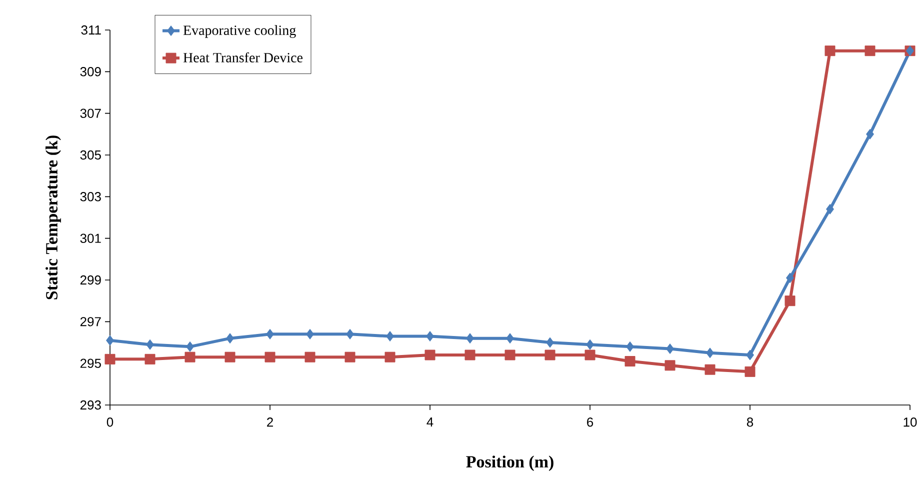 The width and height of the screenshot is (922, 497). What do you see at coordinates (110, 422) in the screenshot?
I see `x-tick-label: 0` at bounding box center [110, 422].